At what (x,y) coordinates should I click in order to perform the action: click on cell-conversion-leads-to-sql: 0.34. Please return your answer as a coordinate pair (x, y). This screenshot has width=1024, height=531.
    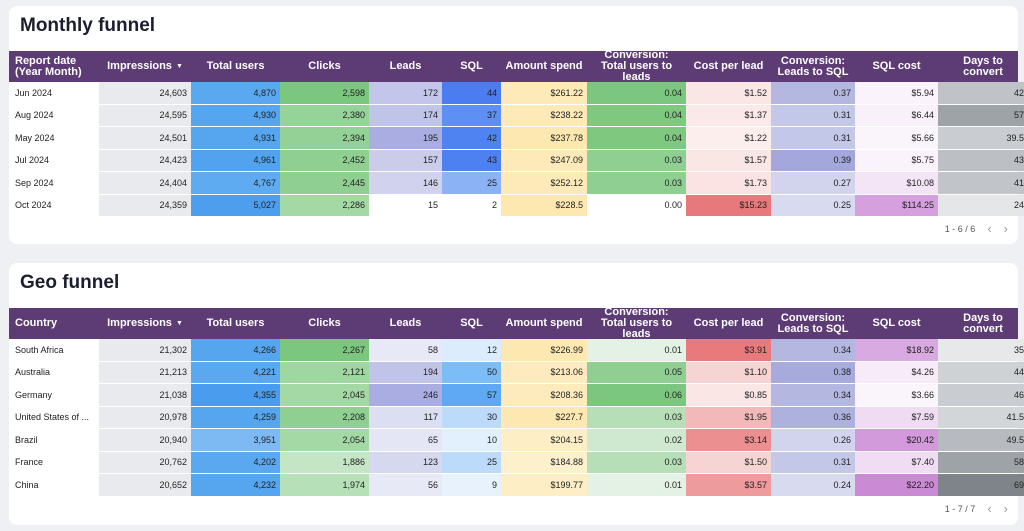
    Looking at the image, I should click on (813, 395).